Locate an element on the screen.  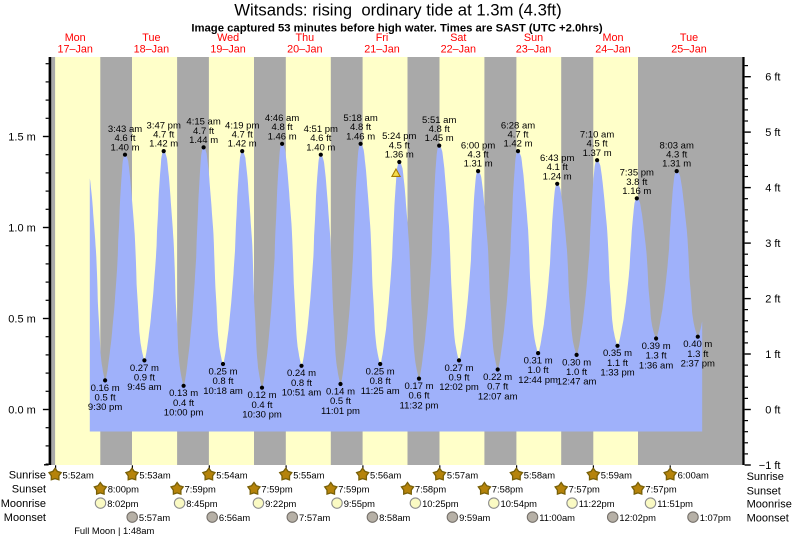
svg-text: 4:15 am is located at coordinates (203, 122).